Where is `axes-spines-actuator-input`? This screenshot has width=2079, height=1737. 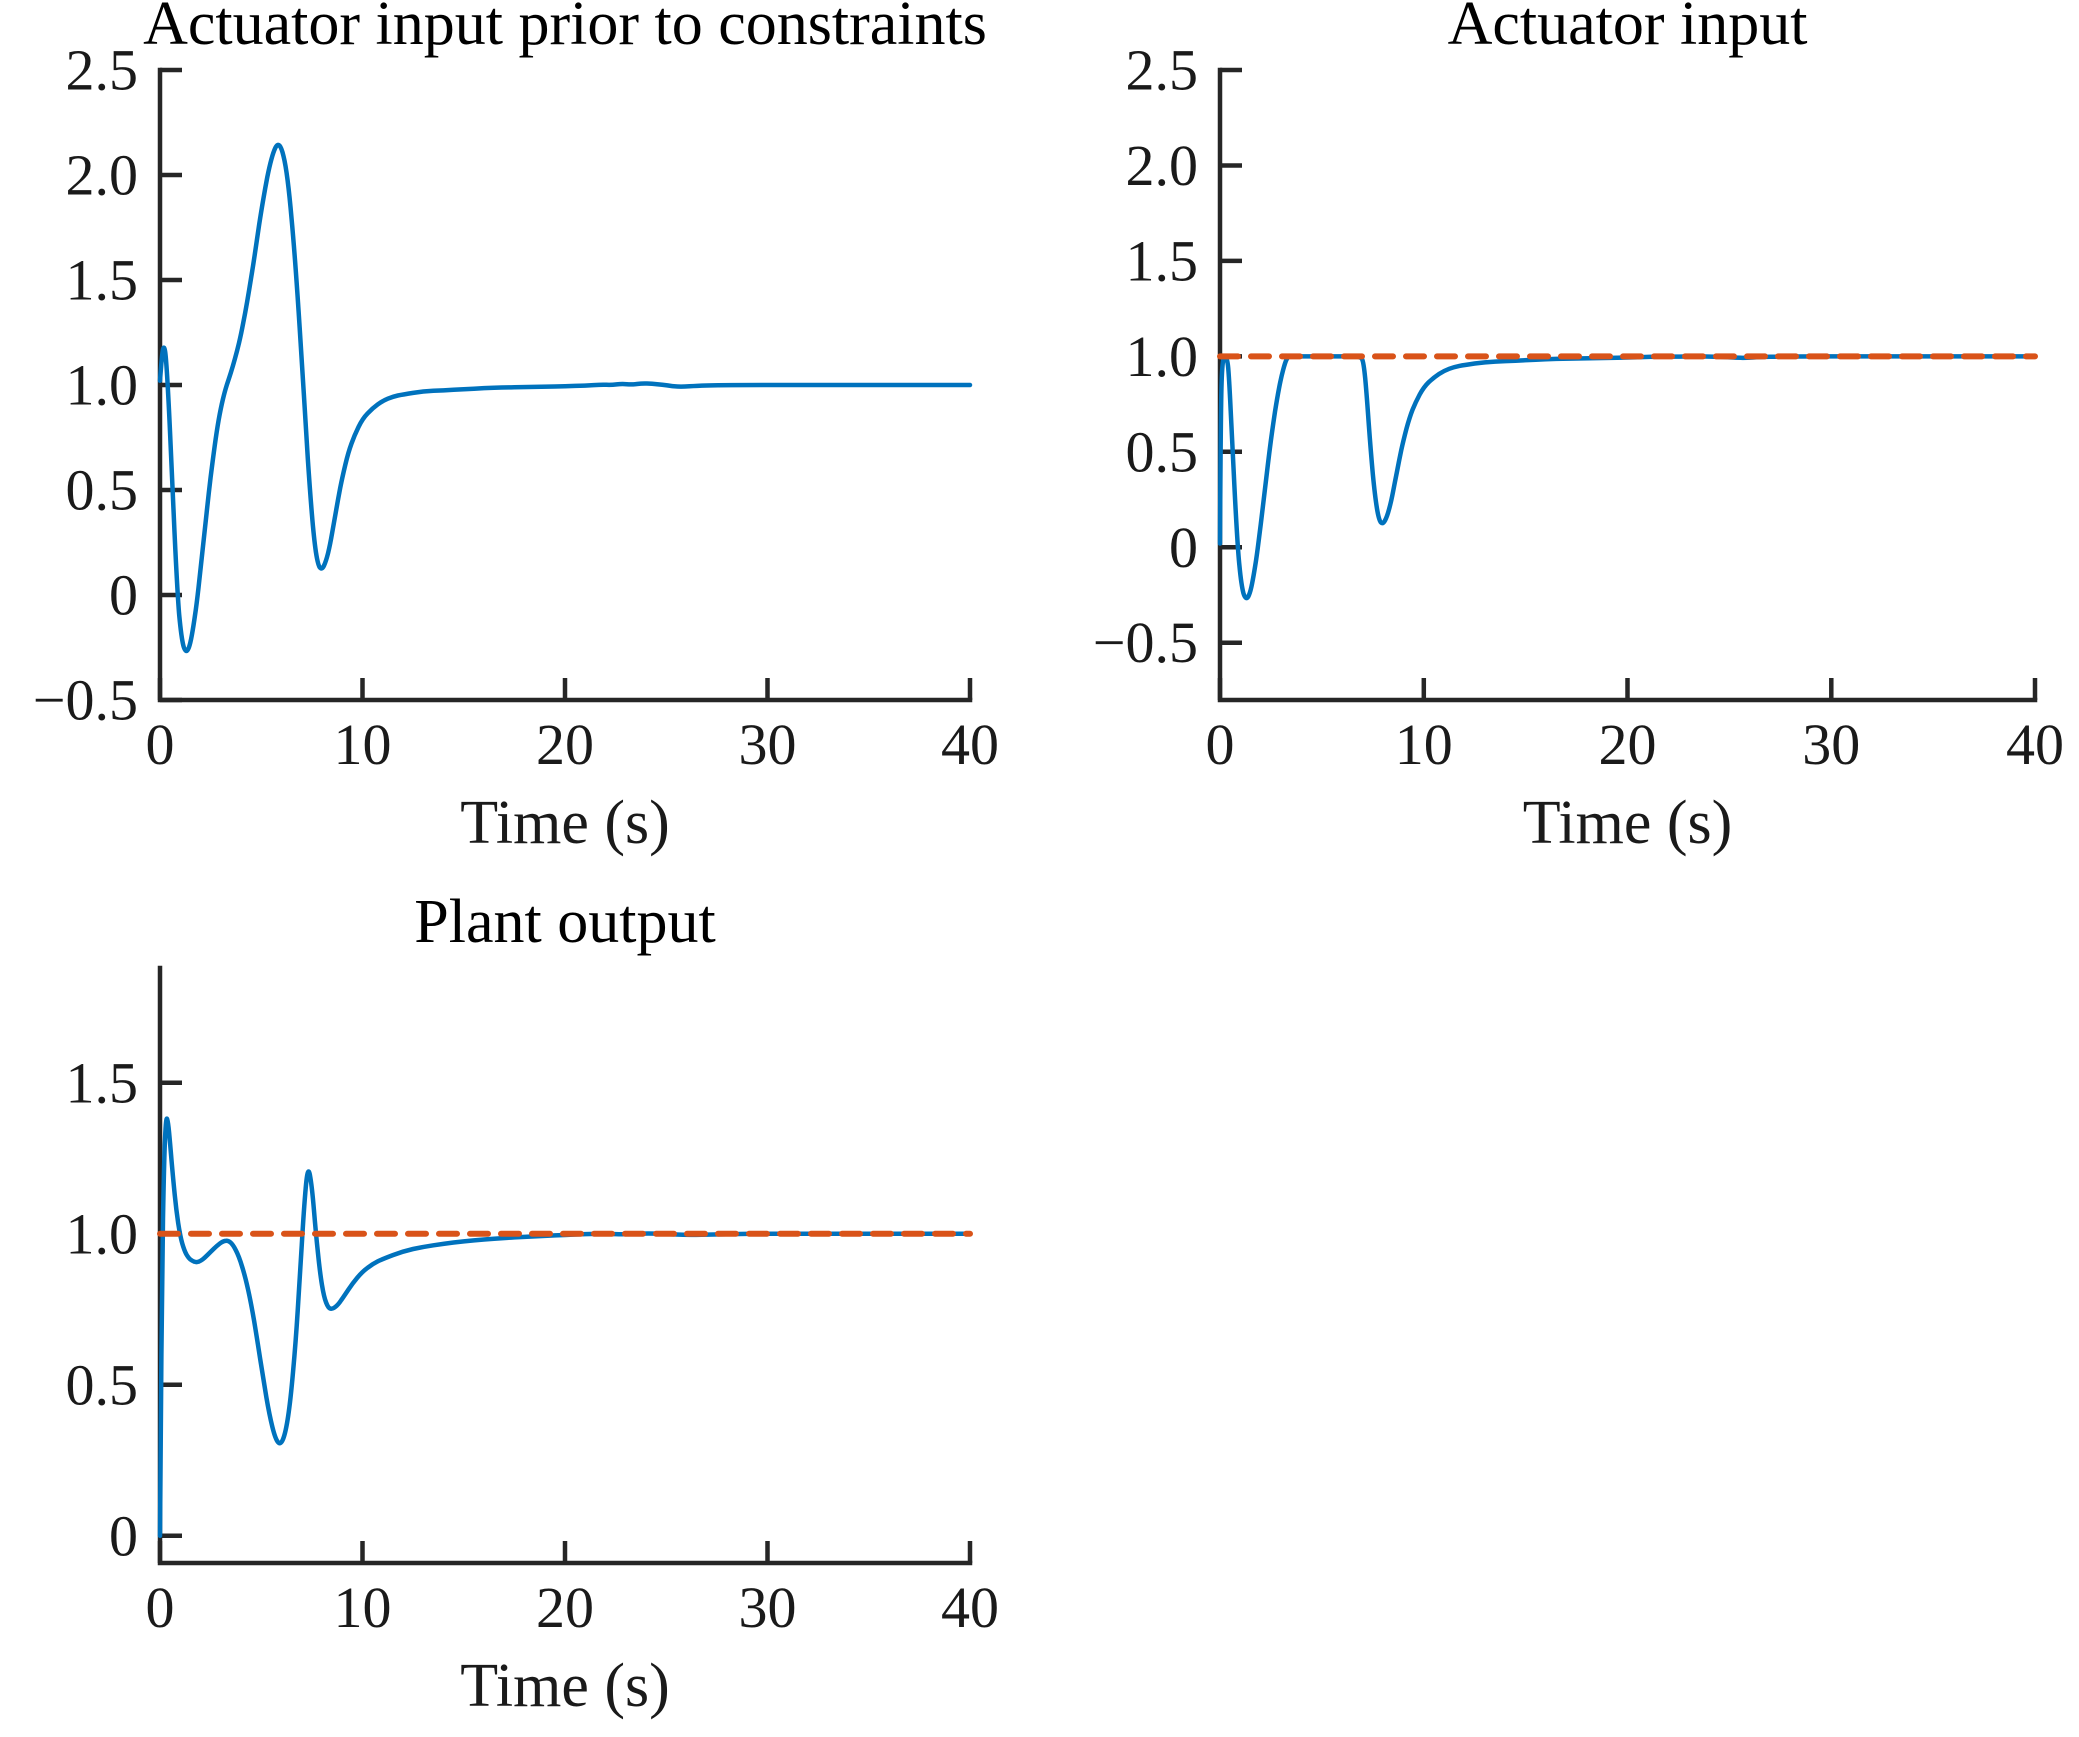
axes-spines-actuator-input is located at coordinates (1627, 385).